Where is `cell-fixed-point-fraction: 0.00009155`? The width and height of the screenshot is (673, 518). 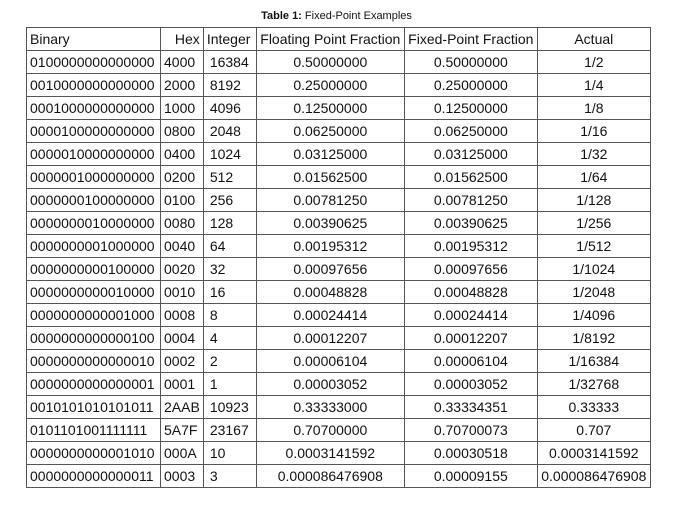 cell-fixed-point-fraction: 0.00009155 is located at coordinates (470, 476).